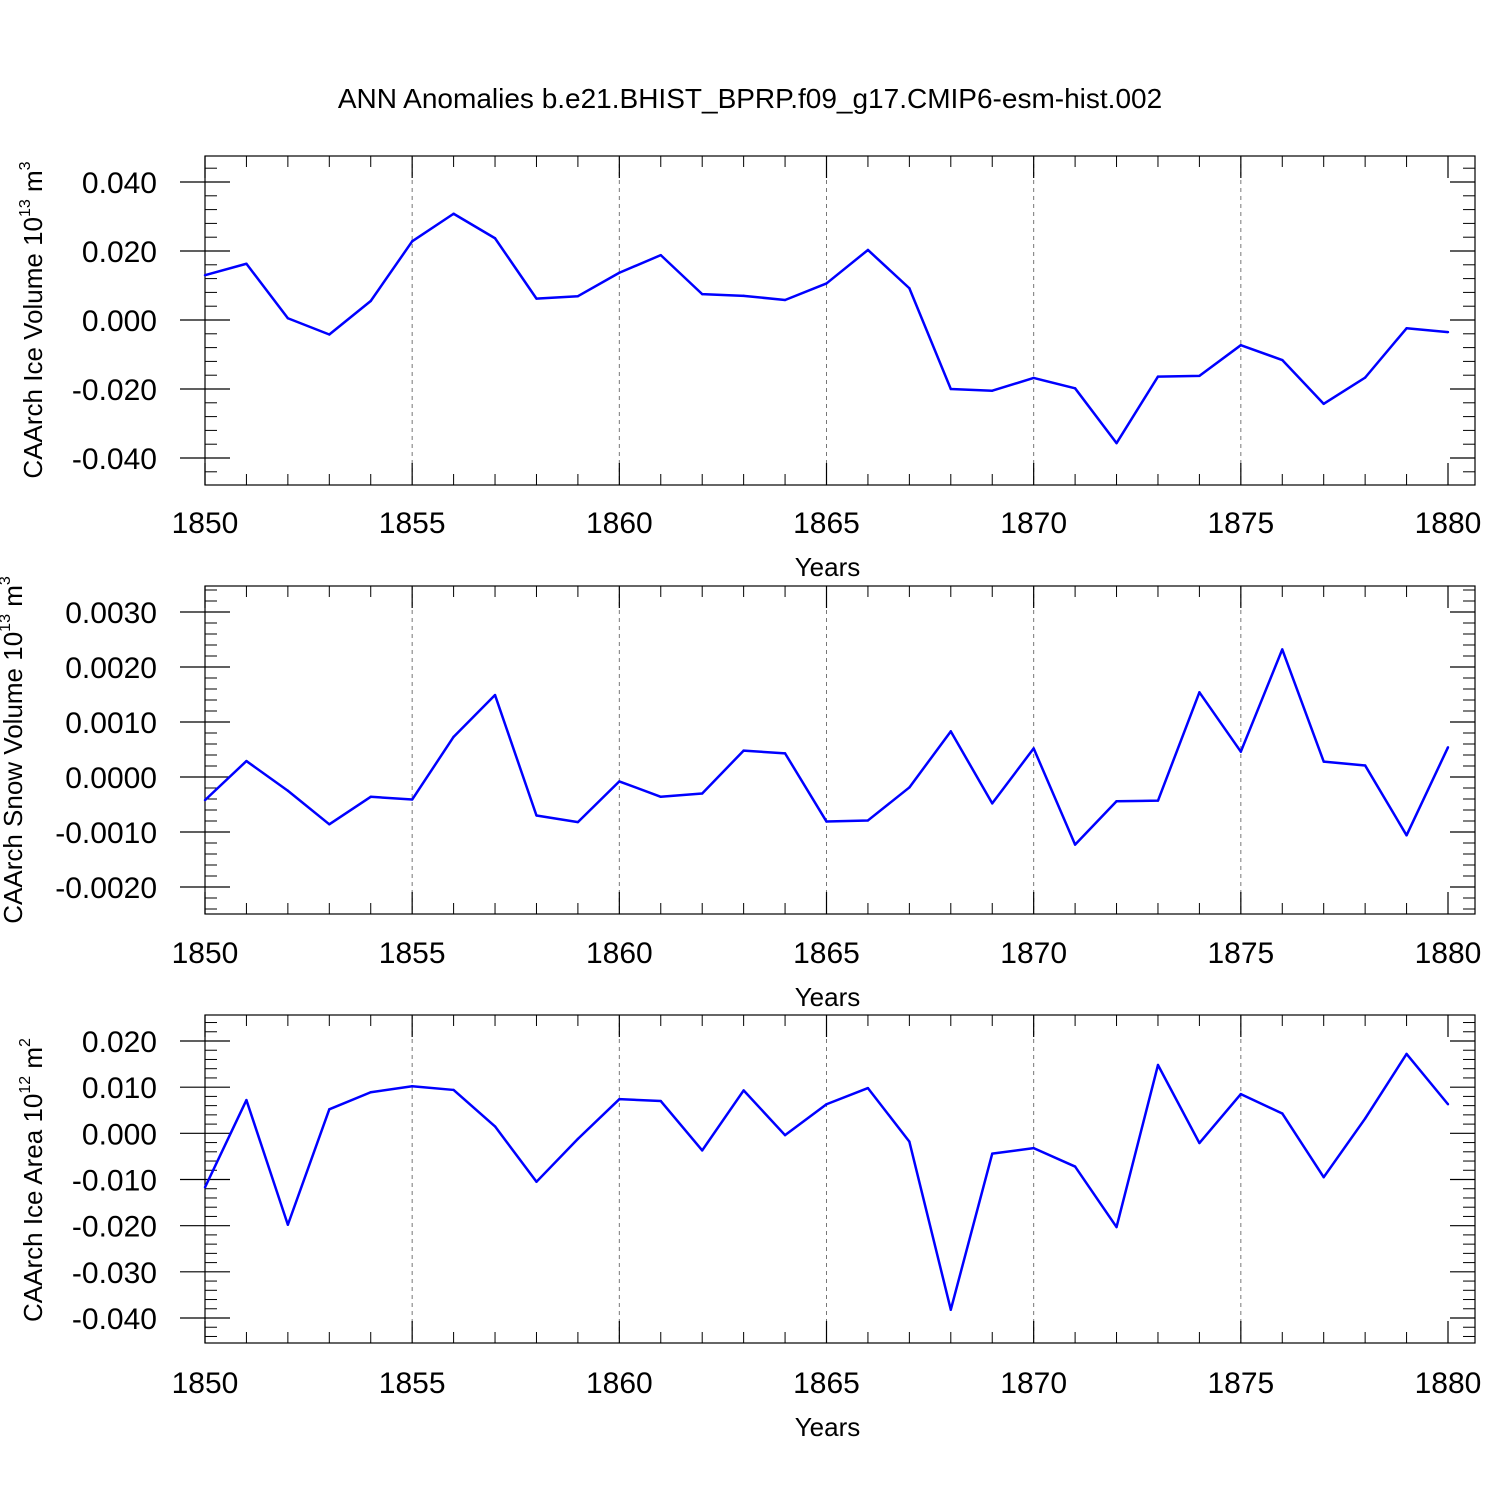  What do you see at coordinates (619, 953) in the screenshot?
I see `x-tick-label: 1860` at bounding box center [619, 953].